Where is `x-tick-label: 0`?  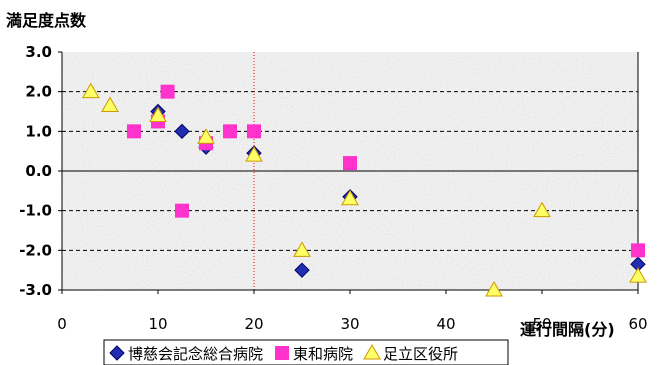 x-tick-label: 0 is located at coordinates (62, 324).